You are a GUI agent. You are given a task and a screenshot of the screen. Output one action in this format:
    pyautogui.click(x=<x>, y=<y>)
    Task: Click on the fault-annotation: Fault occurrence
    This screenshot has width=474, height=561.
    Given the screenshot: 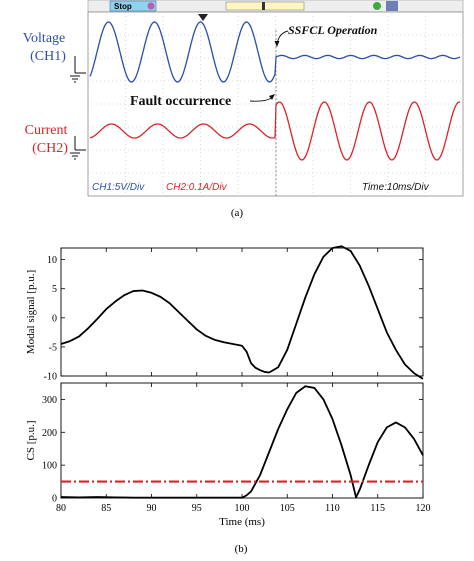 What is the action you would take?
    pyautogui.click(x=180, y=101)
    